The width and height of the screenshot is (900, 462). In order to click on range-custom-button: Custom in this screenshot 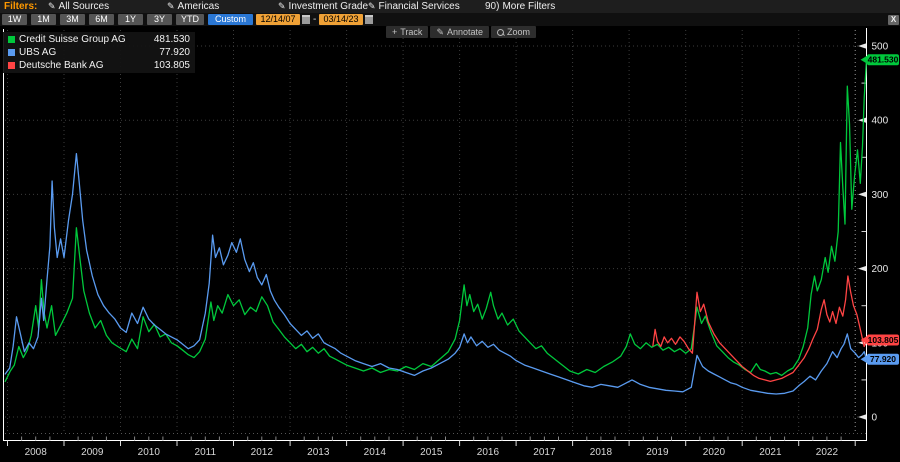, I will do `click(230, 19)`.